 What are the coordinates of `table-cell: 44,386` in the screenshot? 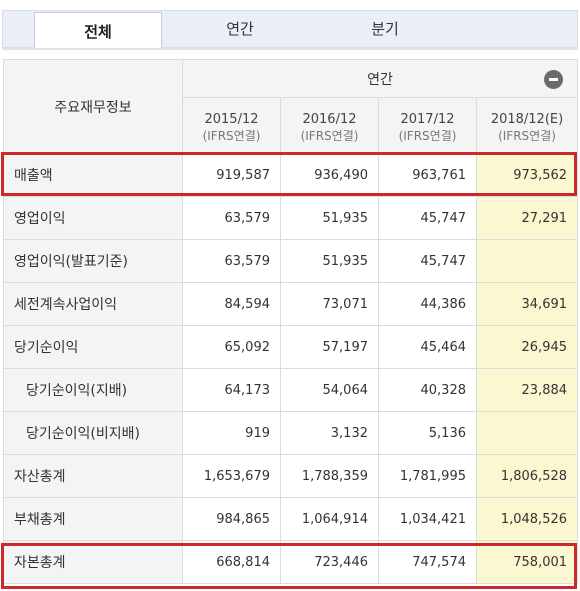 It's located at (427, 304).